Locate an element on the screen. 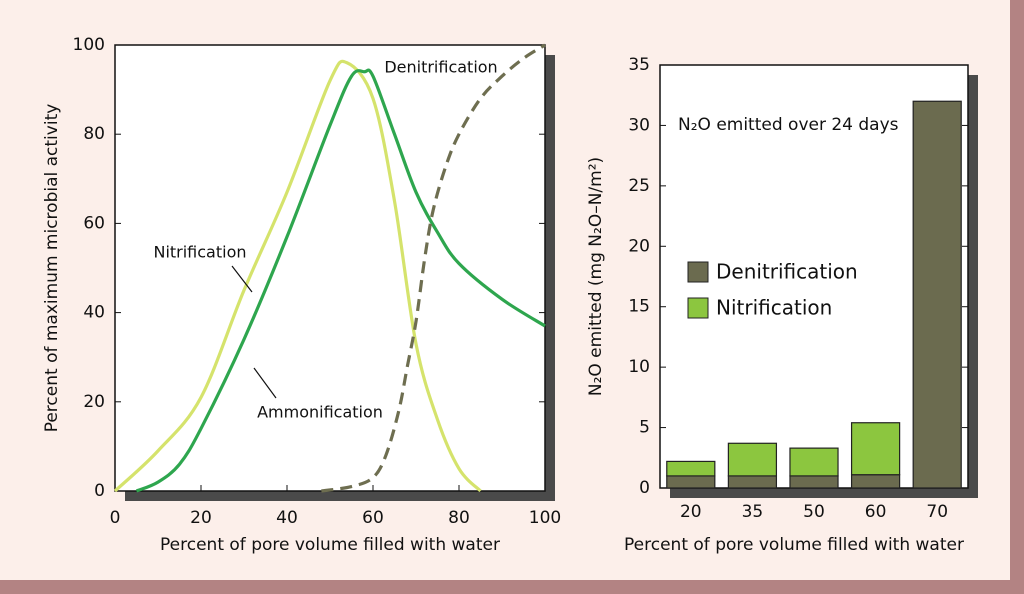 Image resolution: width=1024 pixels, height=594 pixels. series-annotation: Nitrification is located at coordinates (199, 252).